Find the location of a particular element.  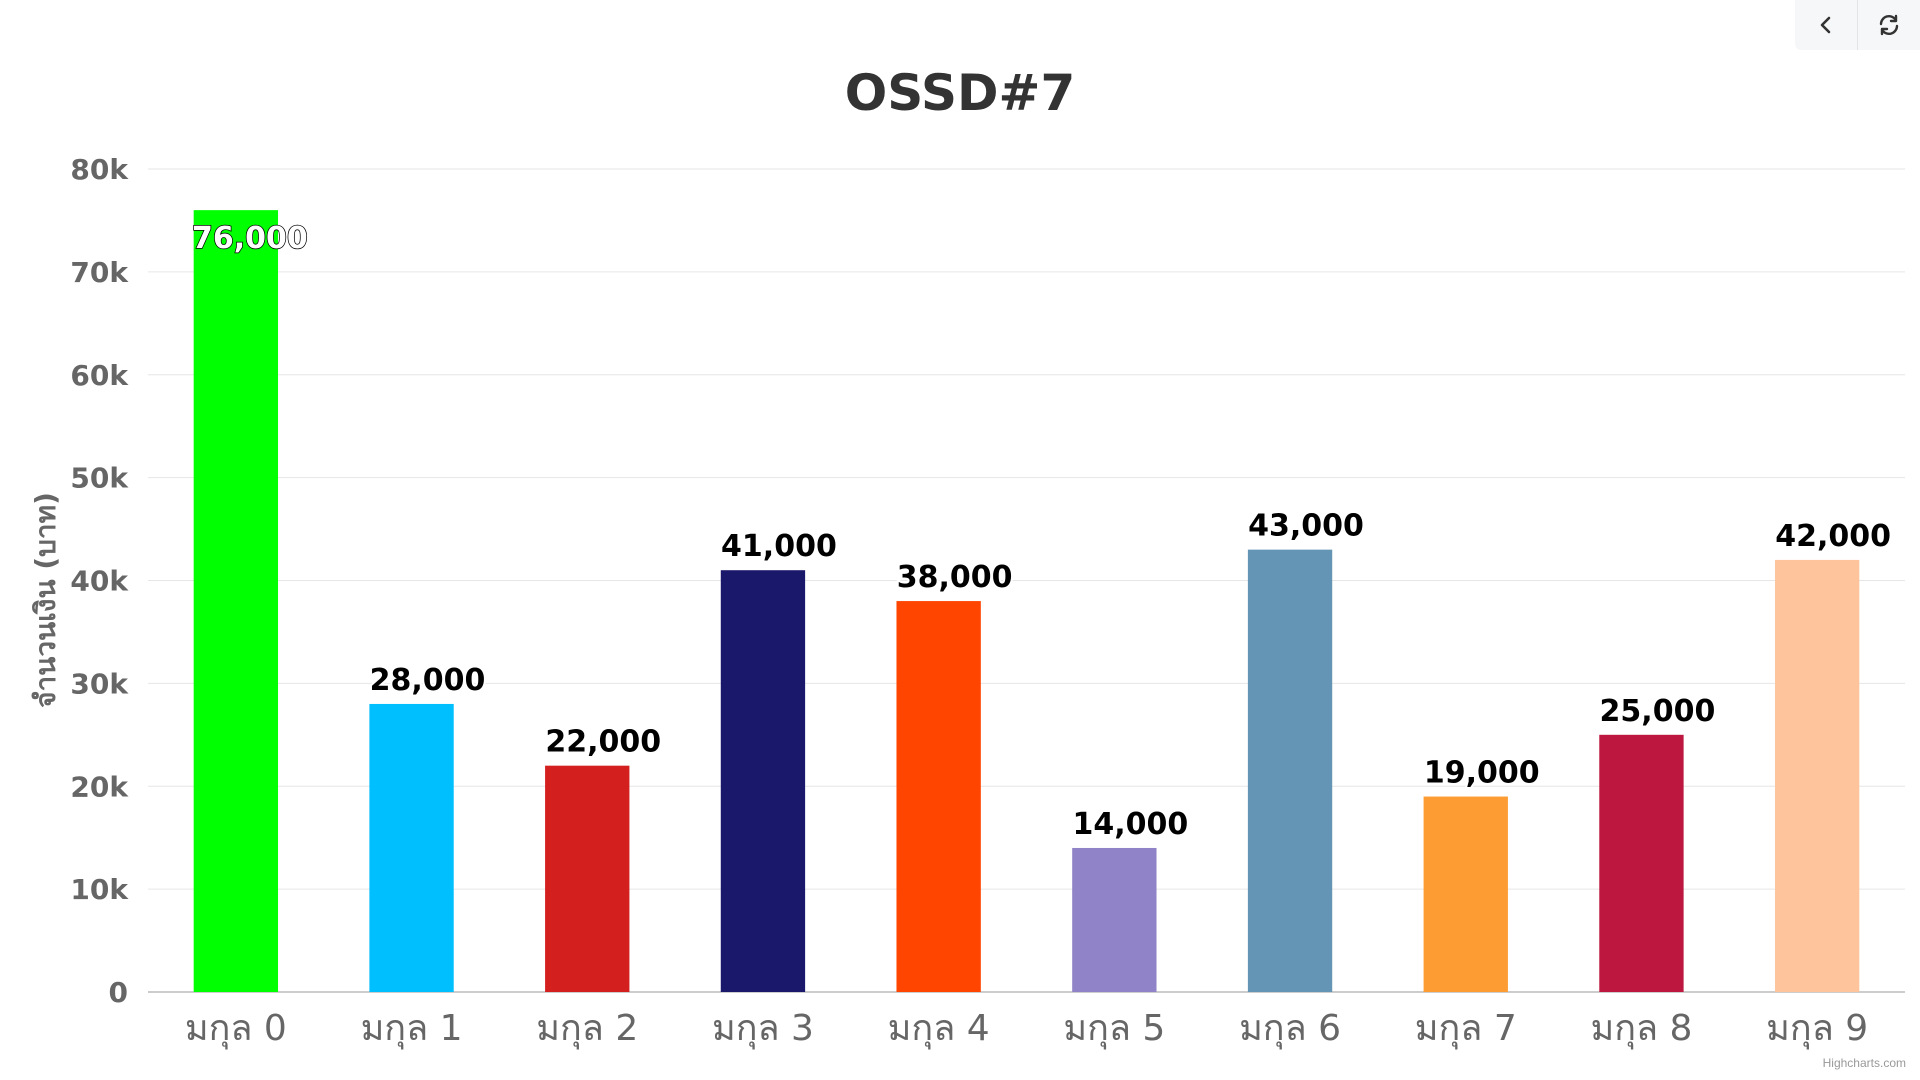

chart-toolbar is located at coordinates (1857, 25).